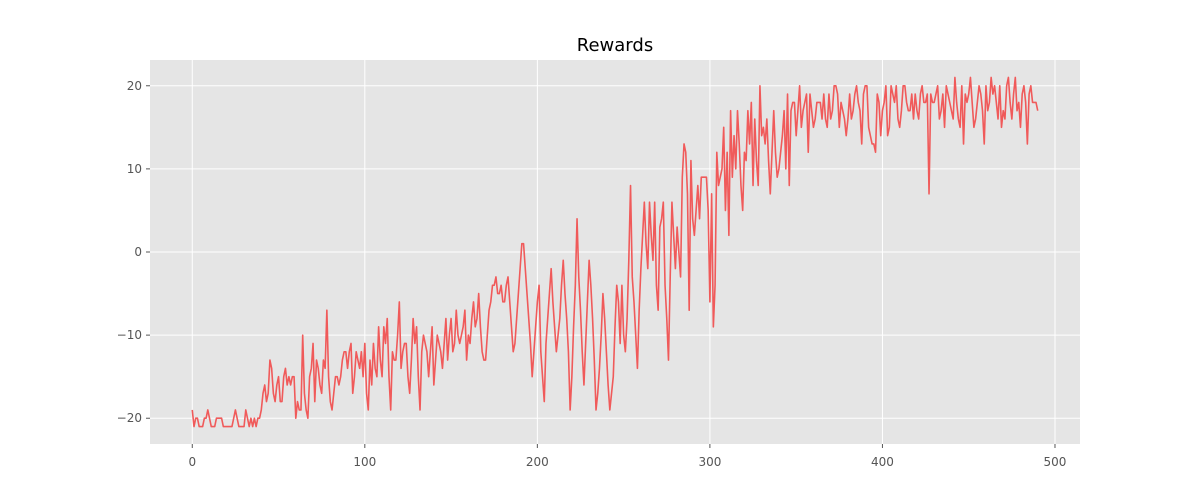 The width and height of the screenshot is (1200, 500). What do you see at coordinates (129, 418) in the screenshot?
I see `y-tick-label: −20` at bounding box center [129, 418].